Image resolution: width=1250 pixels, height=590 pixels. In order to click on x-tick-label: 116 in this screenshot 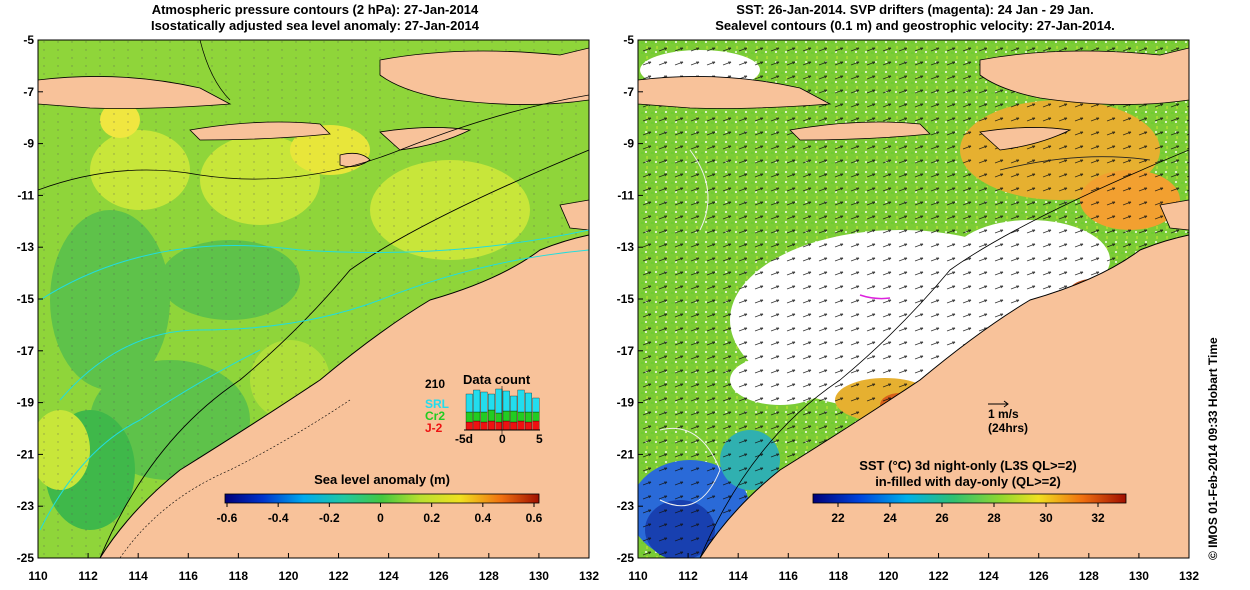, I will do `click(189, 576)`.